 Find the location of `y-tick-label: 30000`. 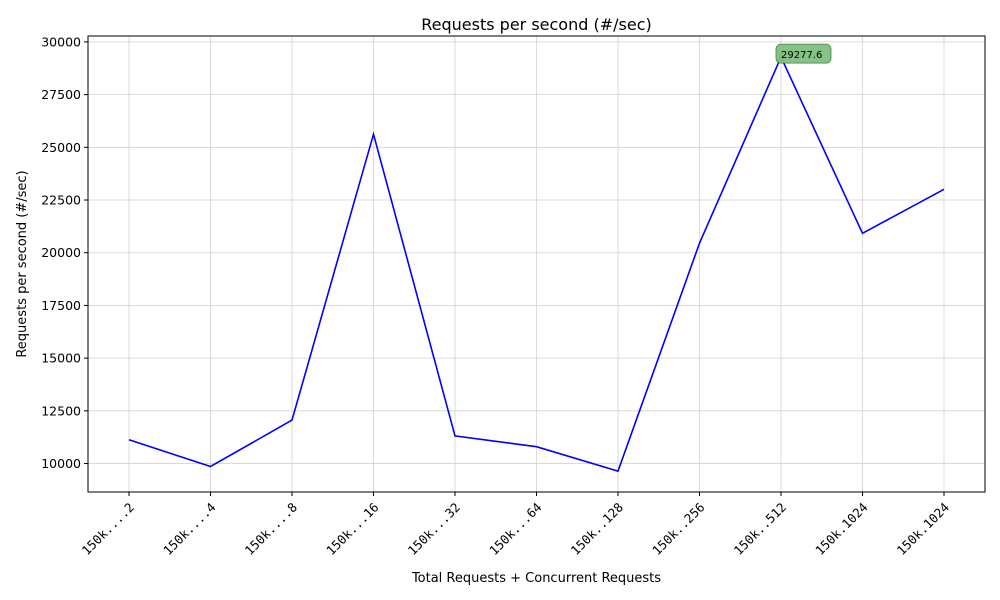

y-tick-label: 30000 is located at coordinates (61, 41).